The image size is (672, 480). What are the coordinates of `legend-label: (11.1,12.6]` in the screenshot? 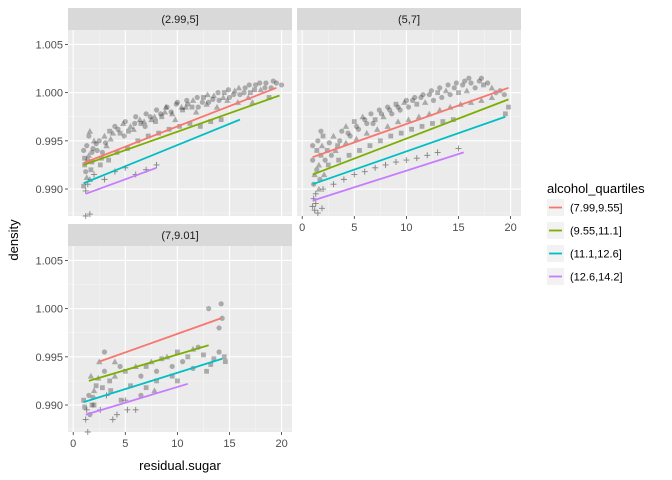 It's located at (596, 255).